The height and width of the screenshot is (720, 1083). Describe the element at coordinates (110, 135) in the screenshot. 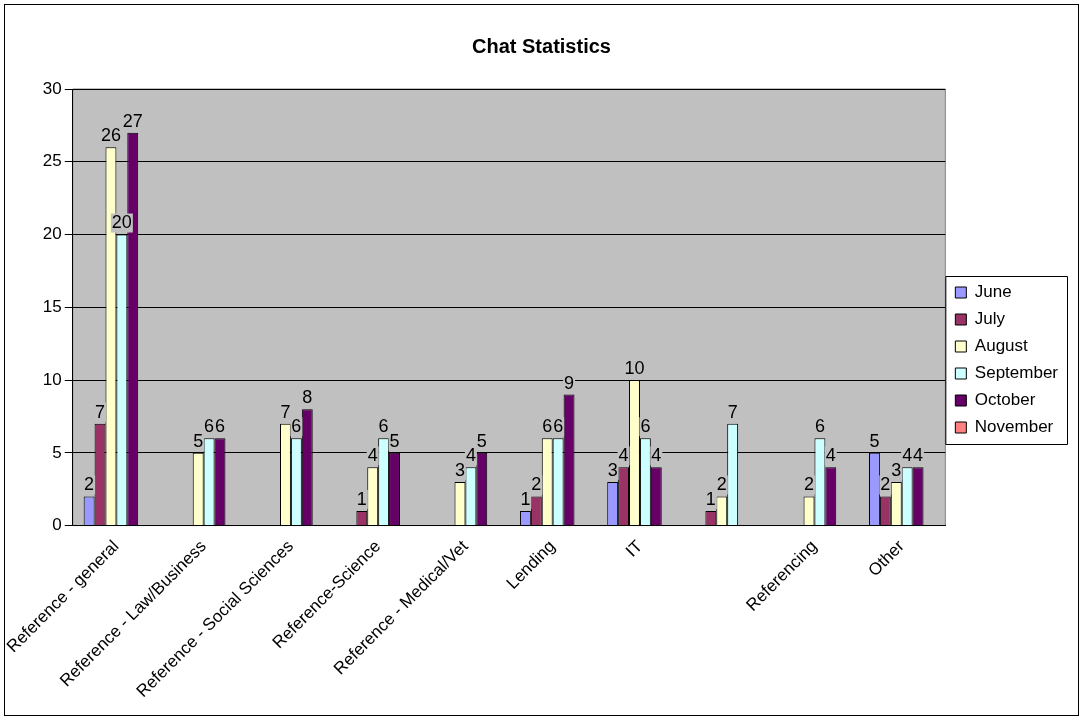

I see `data-label: 26` at that location.